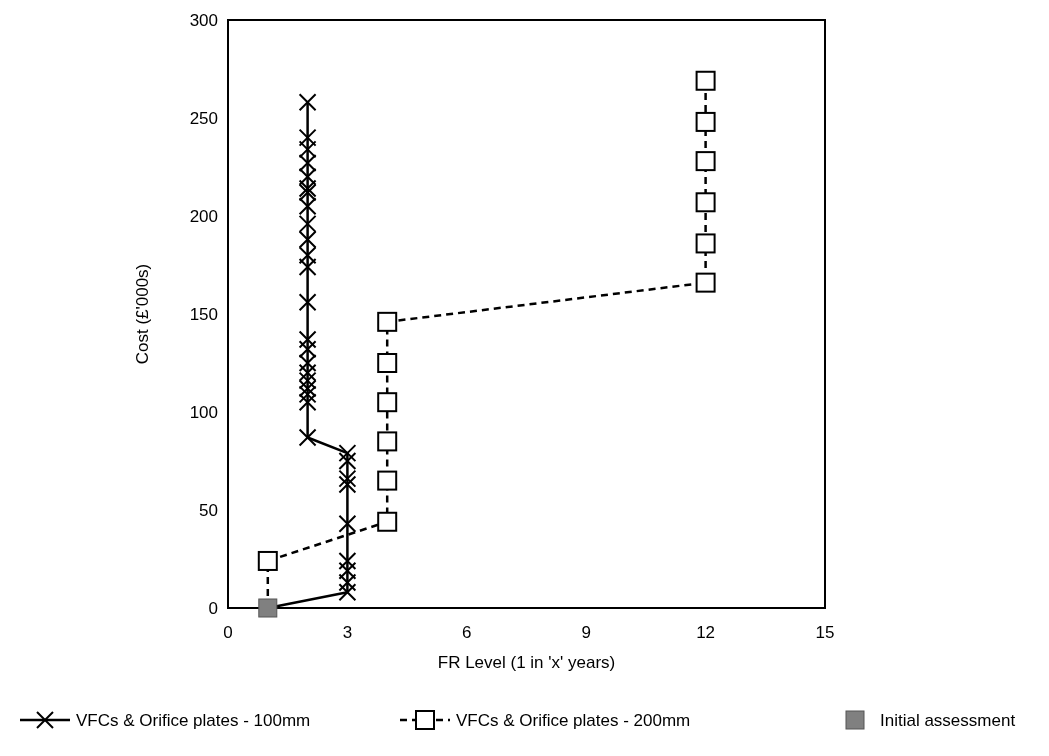 The image size is (1049, 756). Describe the element at coordinates (573, 720) in the screenshot. I see `legend-label: VFCs & Orifice plates - 200mm` at that location.